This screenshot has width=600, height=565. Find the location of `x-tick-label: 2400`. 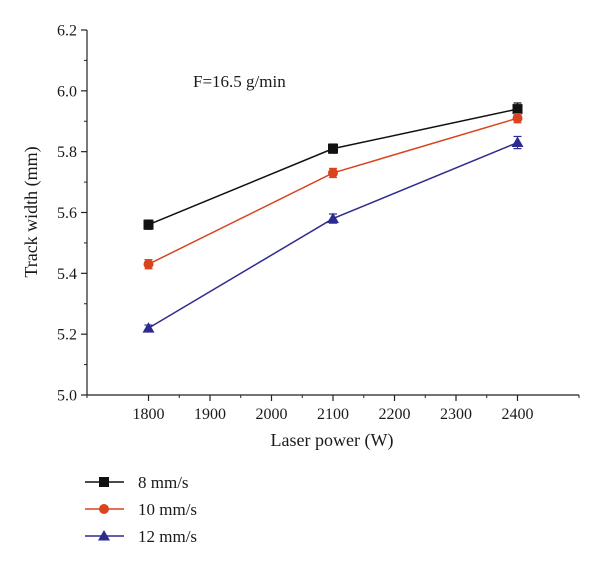

x-tick-label: 2400 is located at coordinates (518, 414).